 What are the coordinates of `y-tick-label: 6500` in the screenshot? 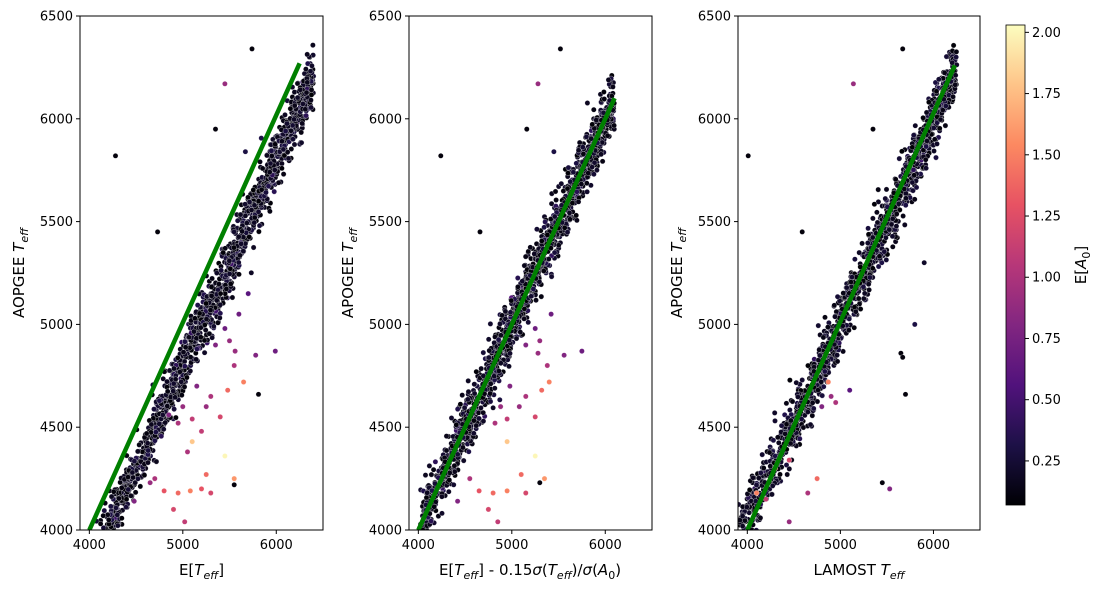 It's located at (714, 17).